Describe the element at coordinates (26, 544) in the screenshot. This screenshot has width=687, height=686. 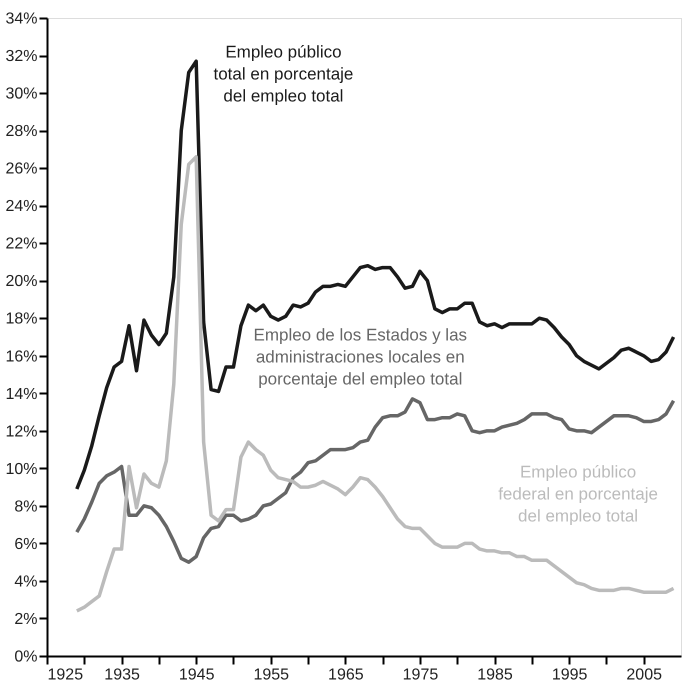
I see `y-tick-label: 6%` at that location.